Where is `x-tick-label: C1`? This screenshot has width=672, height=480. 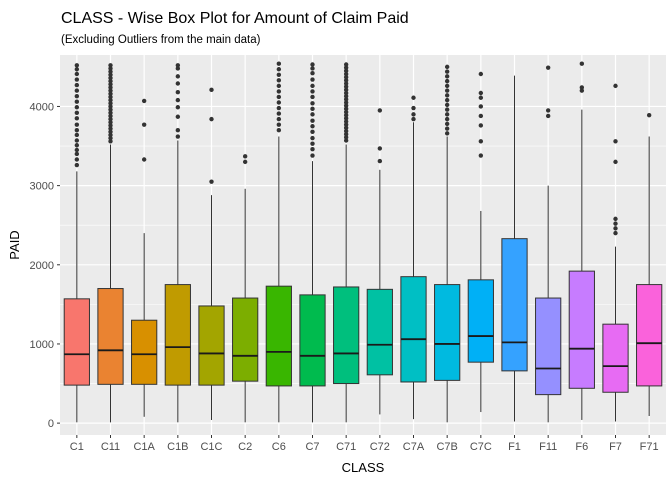
x-tick-label: C1 is located at coordinates (77, 447).